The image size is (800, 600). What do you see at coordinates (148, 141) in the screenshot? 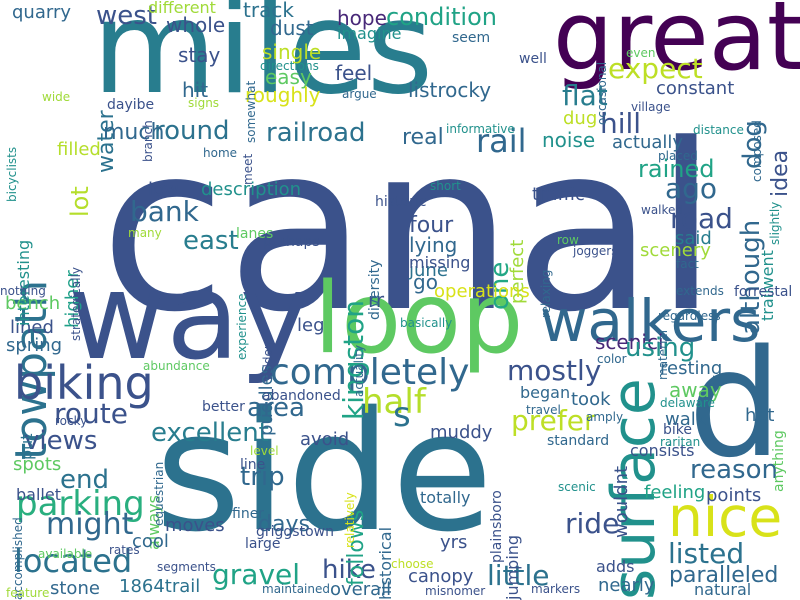
I see `word-branch: branch` at bounding box center [148, 141].